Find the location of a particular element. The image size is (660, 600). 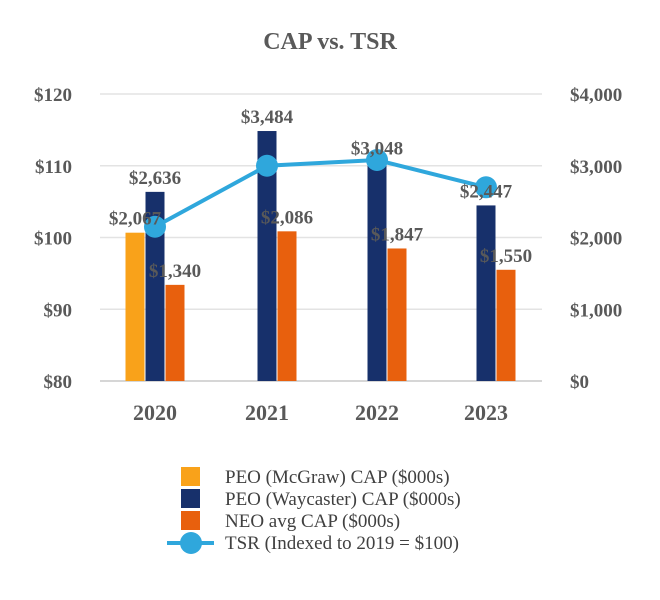

tsr-line is located at coordinates (320, 193).